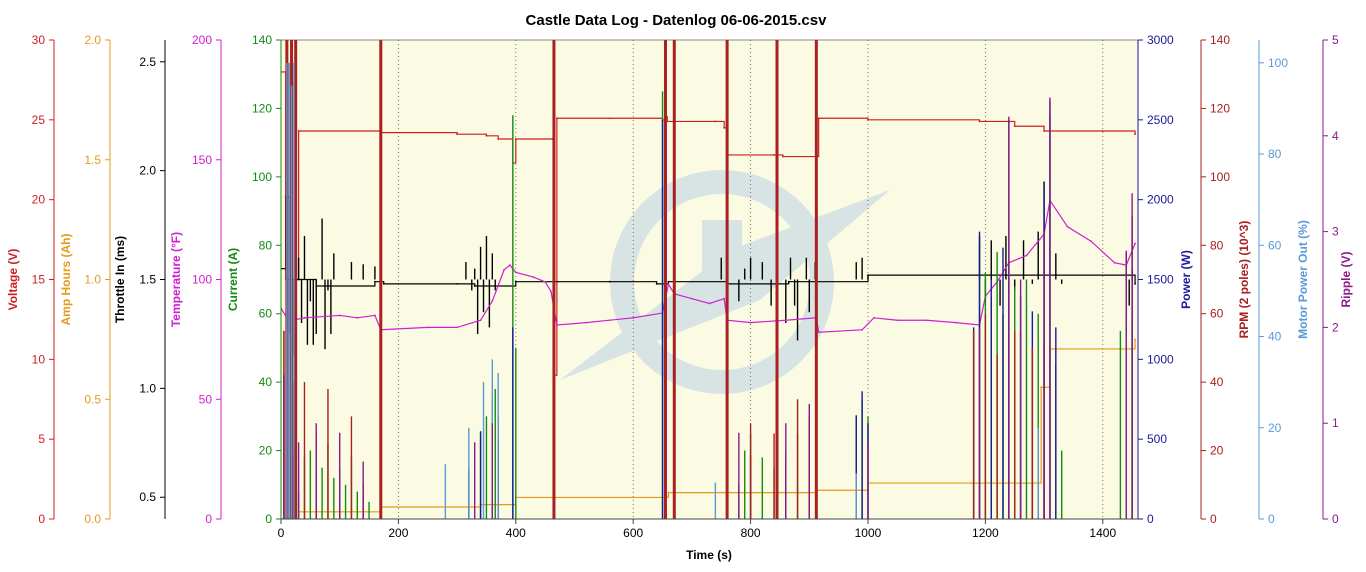 Image resolution: width=1366 pixels, height=572 pixels. What do you see at coordinates (1275, 428) in the screenshot?
I see `motorpower-tick-label: 20` at bounding box center [1275, 428].